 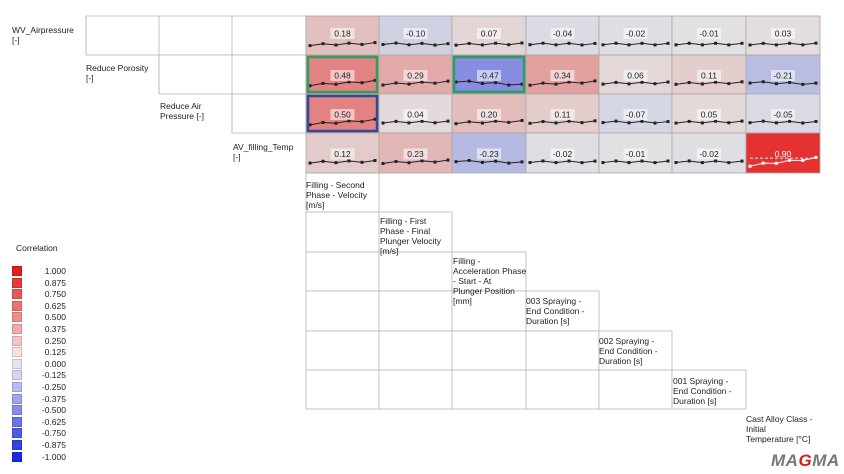 What do you see at coordinates (232, 74) in the screenshot?
I see `row-label-cell` at bounding box center [232, 74].